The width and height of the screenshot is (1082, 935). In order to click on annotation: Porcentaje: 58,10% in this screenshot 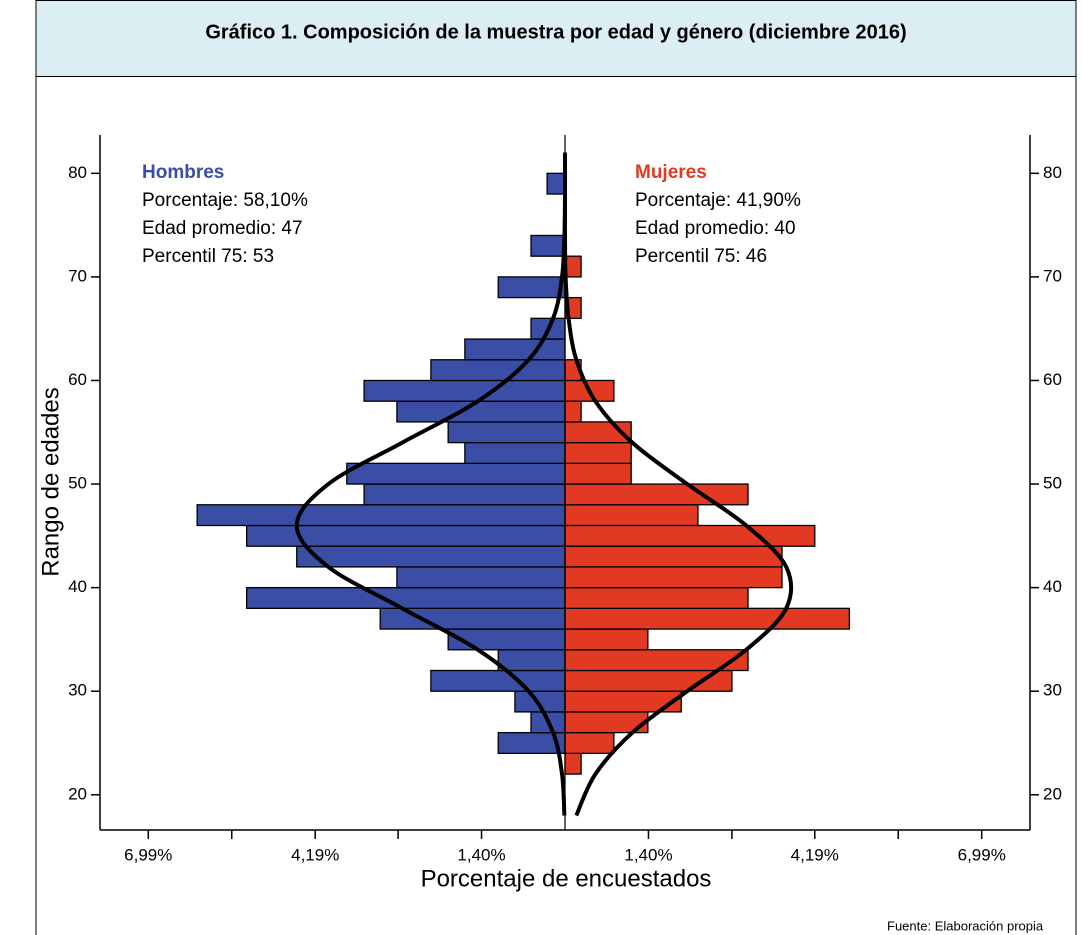, I will do `click(225, 200)`.